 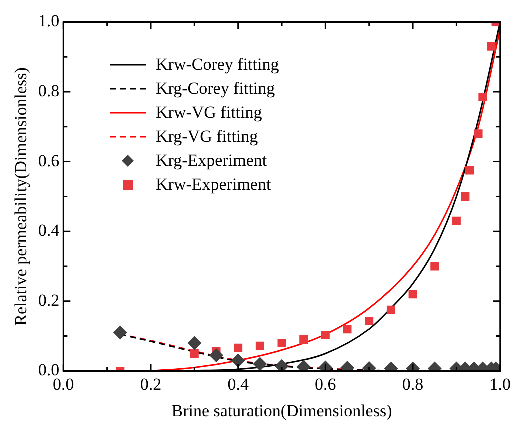 I want to click on x-tick-label: 1.0, so click(x=500, y=384).